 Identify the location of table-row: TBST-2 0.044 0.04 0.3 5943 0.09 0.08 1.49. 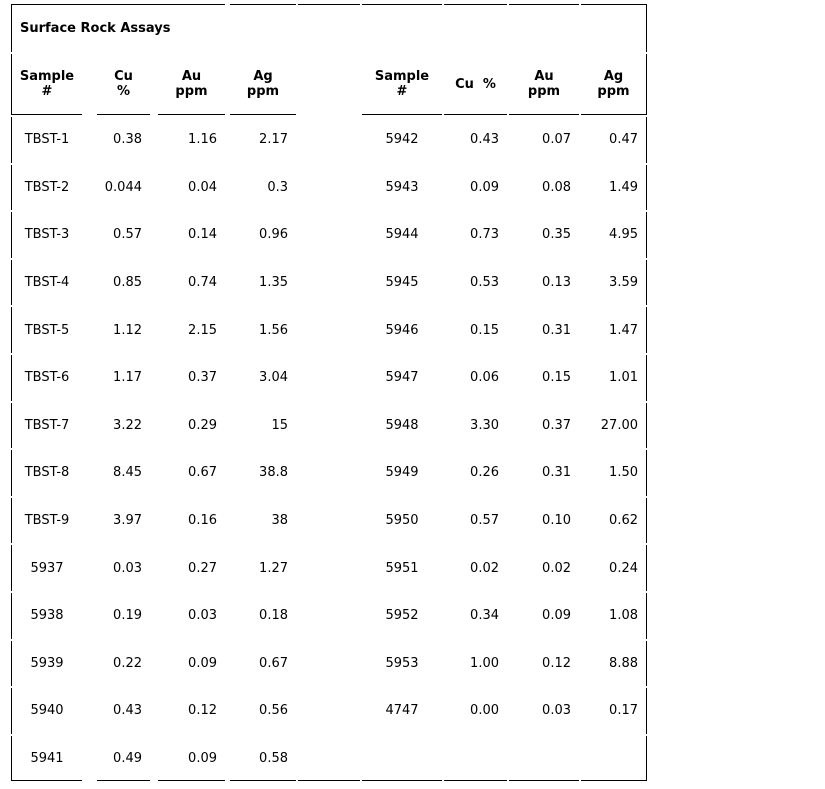
(329, 187).